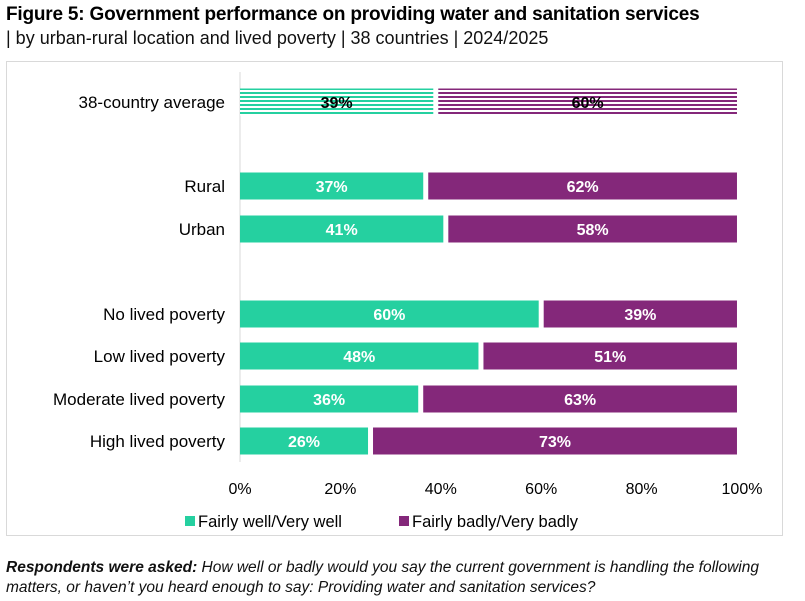 The height and width of the screenshot is (601, 805). What do you see at coordinates (139, 399) in the screenshot?
I see `category-label: Moderate lived poverty` at bounding box center [139, 399].